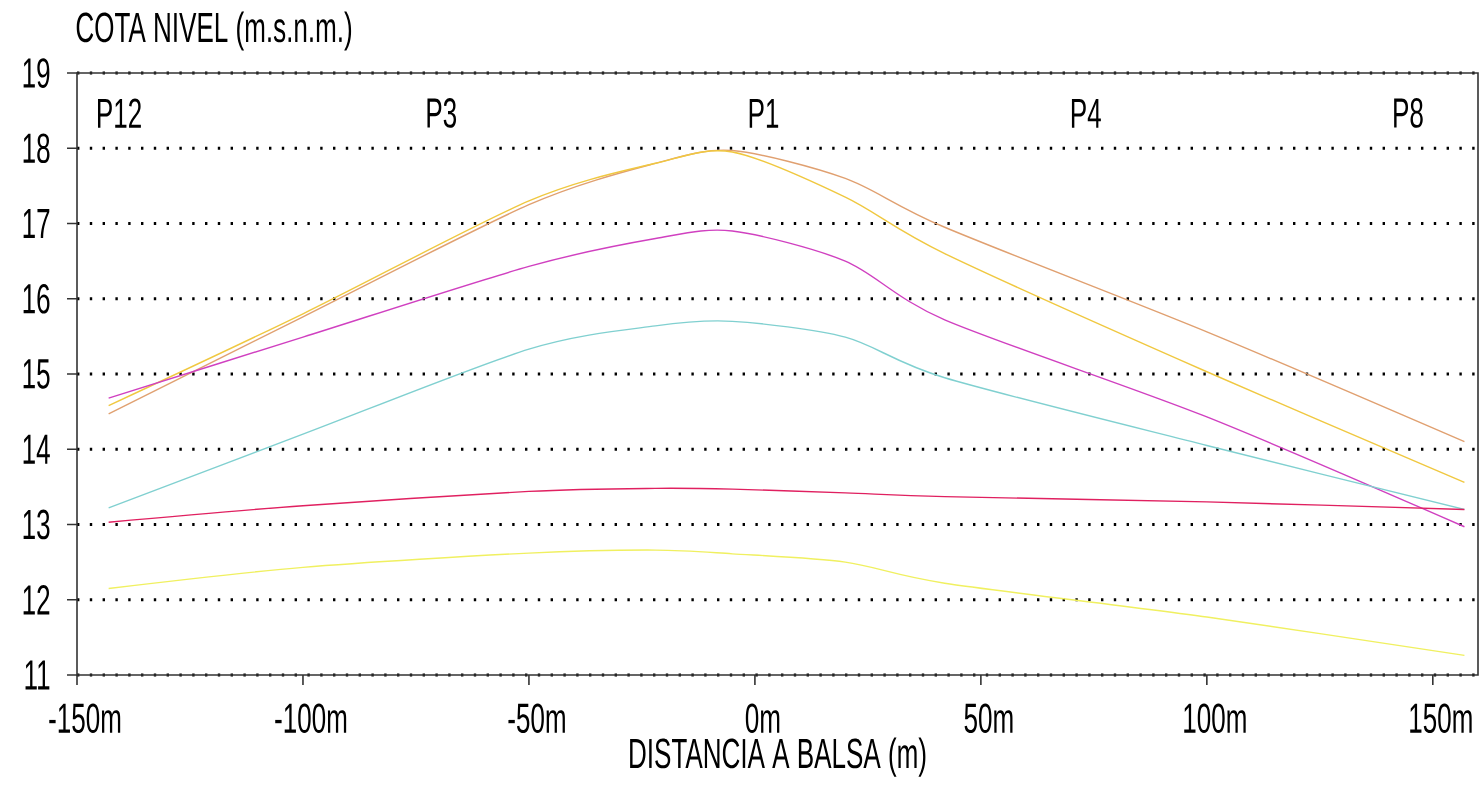 The width and height of the screenshot is (1480, 802). I want to click on y-tick-label: 18, so click(36, 148).